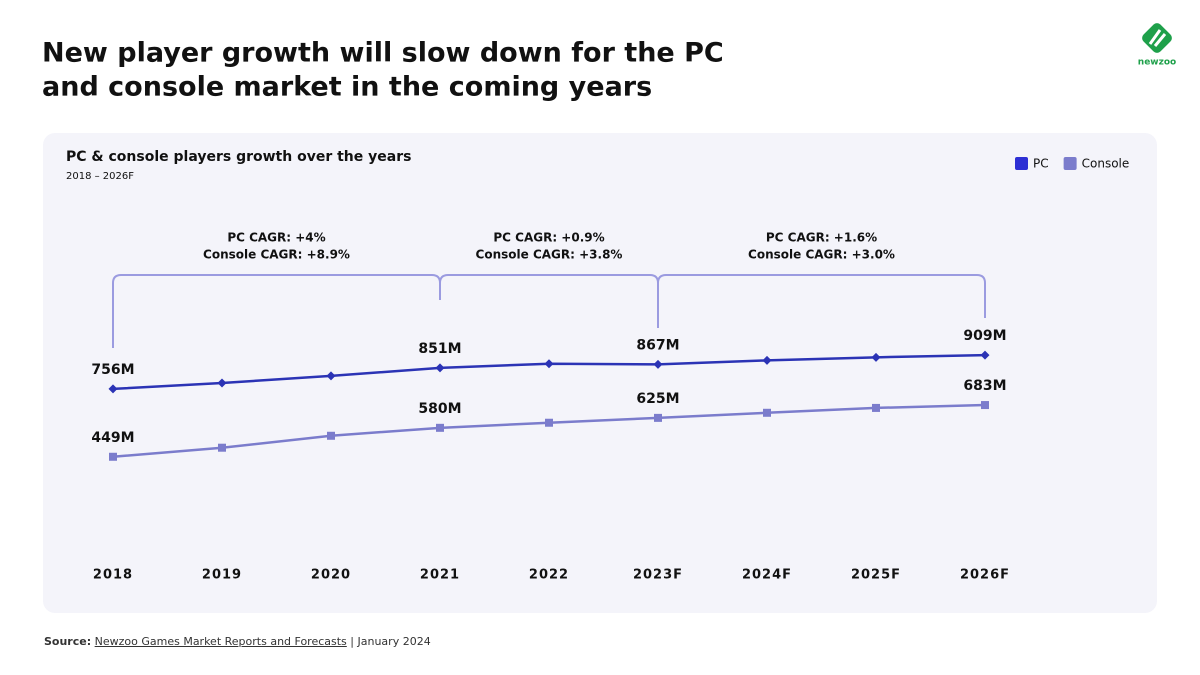  What do you see at coordinates (549, 575) in the screenshot?
I see `x-tick-label: 2022` at bounding box center [549, 575].